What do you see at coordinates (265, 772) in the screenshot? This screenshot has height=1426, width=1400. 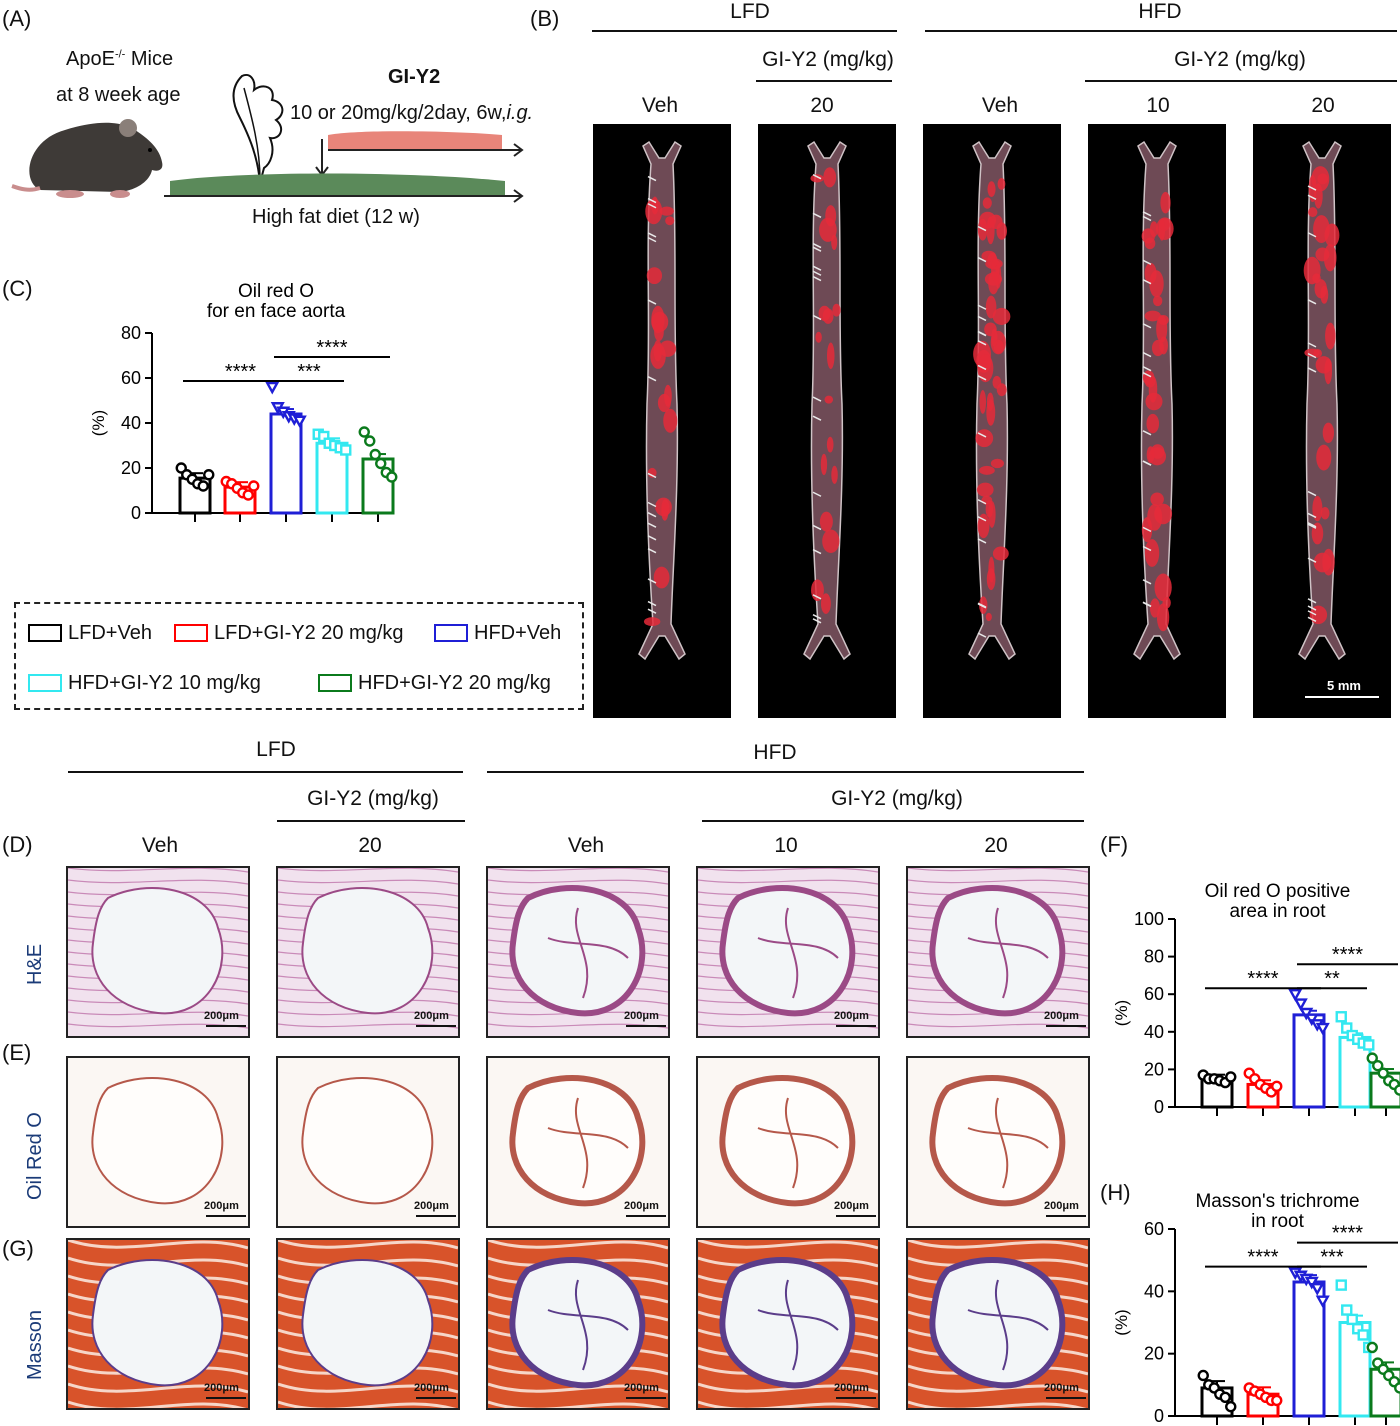 I see `micro-rule-lfd` at bounding box center [265, 772].